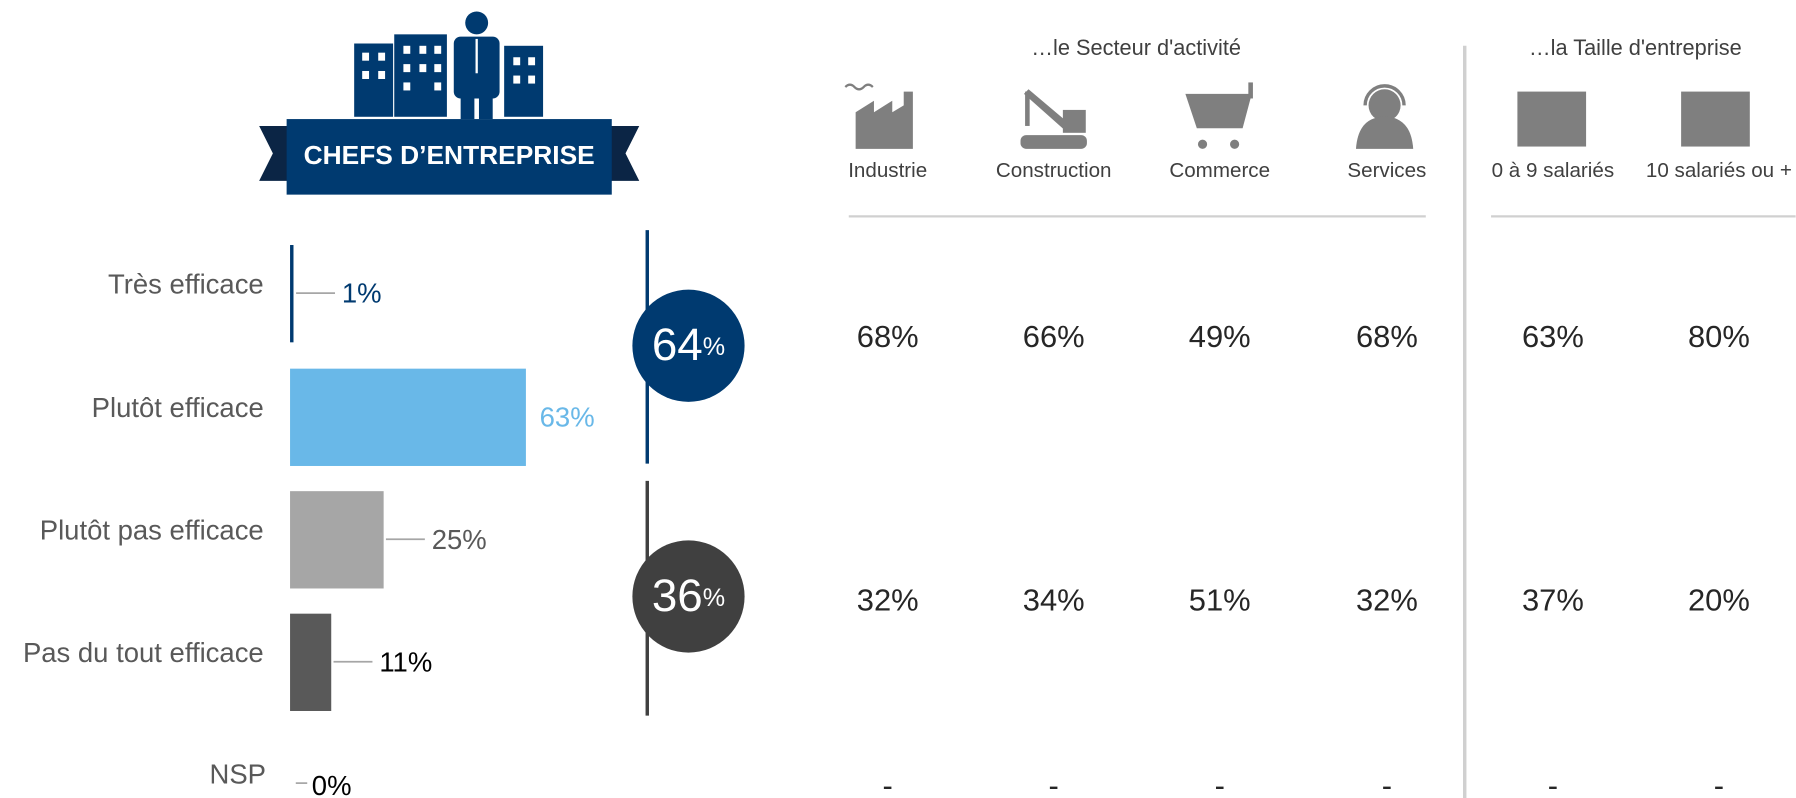  Describe the element at coordinates (143, 652) in the screenshot. I see `category-label: Pas du tout efficace` at that location.